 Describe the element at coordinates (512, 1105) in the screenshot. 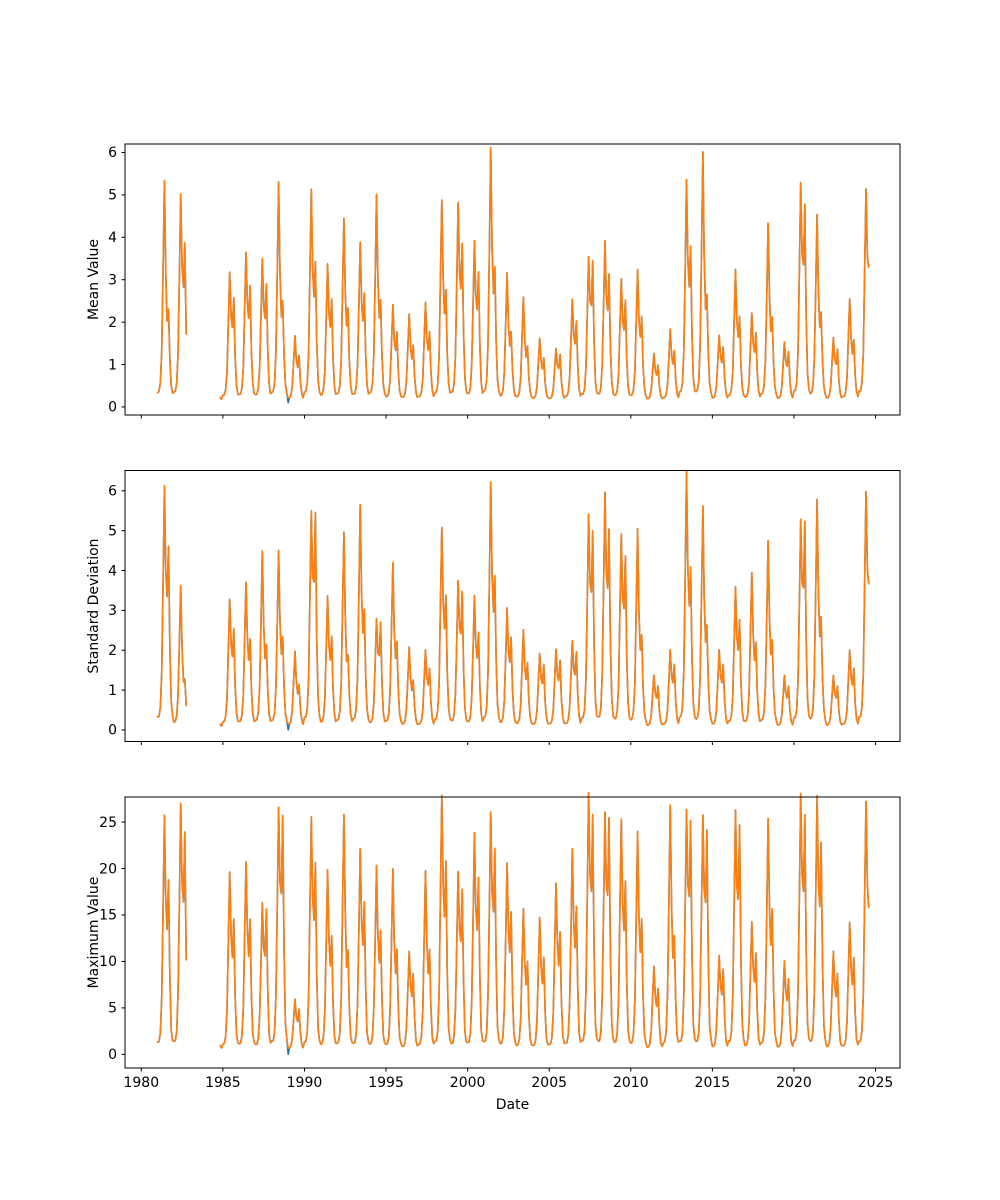

I see `x-axis-label: Date` at that location.